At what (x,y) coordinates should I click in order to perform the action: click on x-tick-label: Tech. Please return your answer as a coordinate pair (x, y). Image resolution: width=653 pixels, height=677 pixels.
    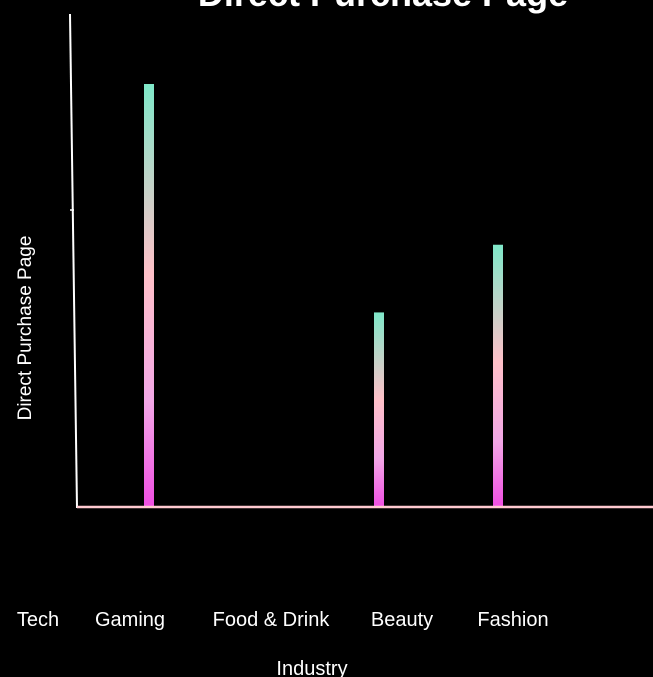
    Looking at the image, I should click on (38, 620).